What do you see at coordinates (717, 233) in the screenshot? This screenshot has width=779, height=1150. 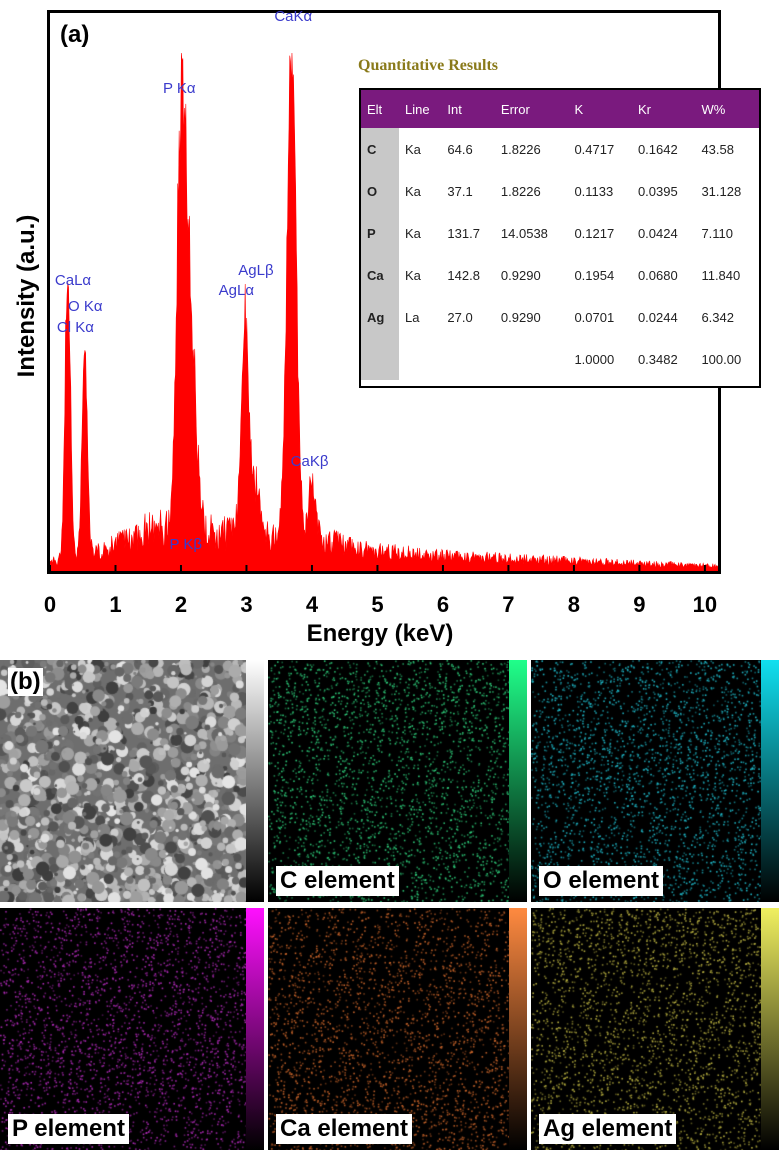 I see `quant-table-cell: 7.110` at bounding box center [717, 233].